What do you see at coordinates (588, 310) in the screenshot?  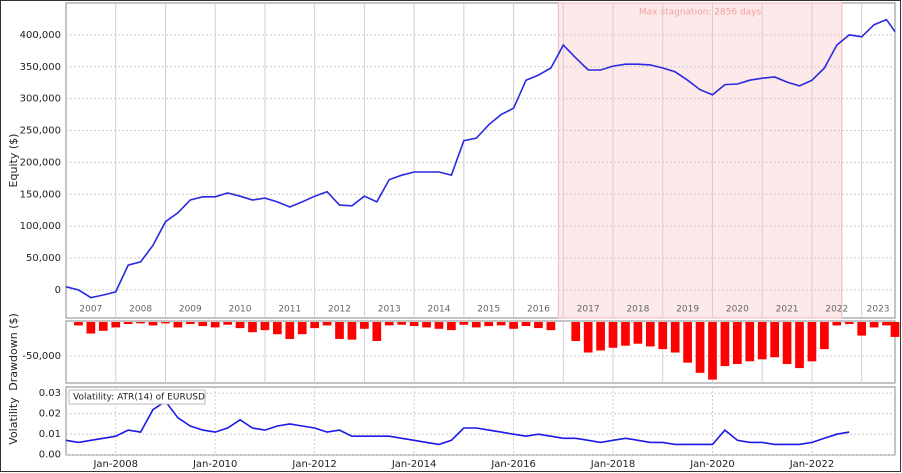 I see `x-tick-label: 2017` at bounding box center [588, 310].